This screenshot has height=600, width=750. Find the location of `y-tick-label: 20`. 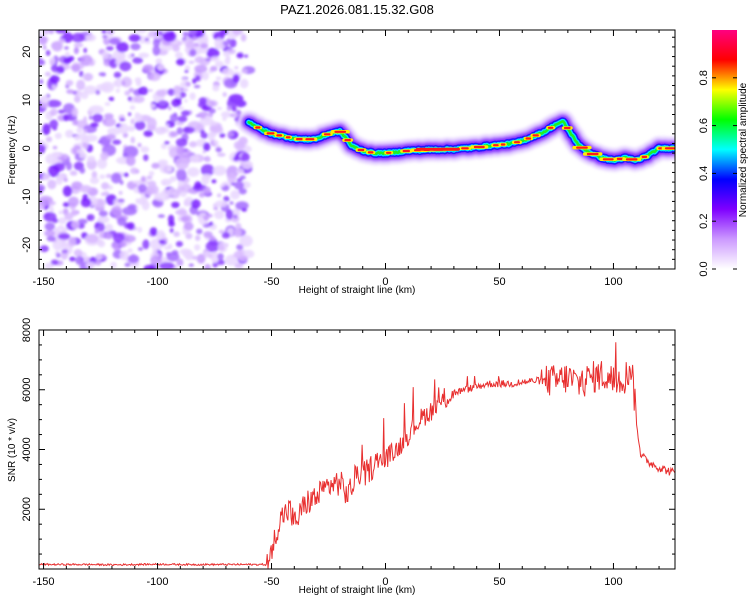

y-tick-label: 20 is located at coordinates (27, 52).